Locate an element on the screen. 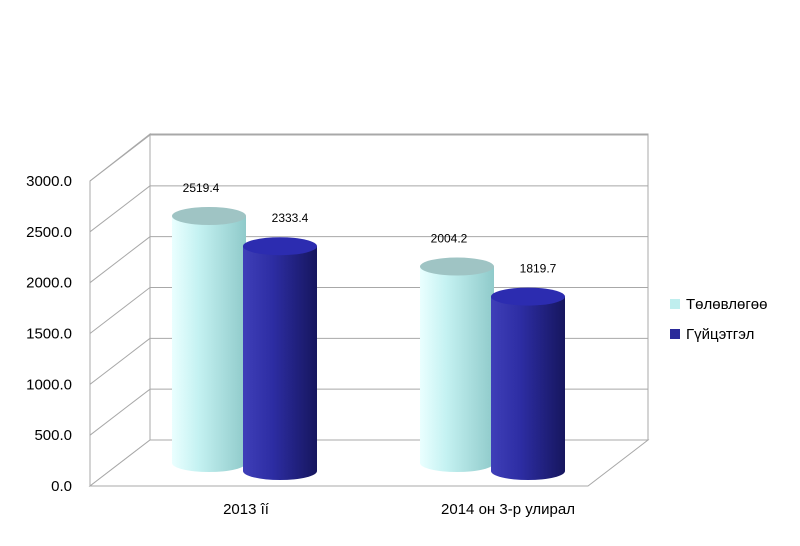 The height and width of the screenshot is (546, 800). y-tick-label: 3000.0 is located at coordinates (49, 181).